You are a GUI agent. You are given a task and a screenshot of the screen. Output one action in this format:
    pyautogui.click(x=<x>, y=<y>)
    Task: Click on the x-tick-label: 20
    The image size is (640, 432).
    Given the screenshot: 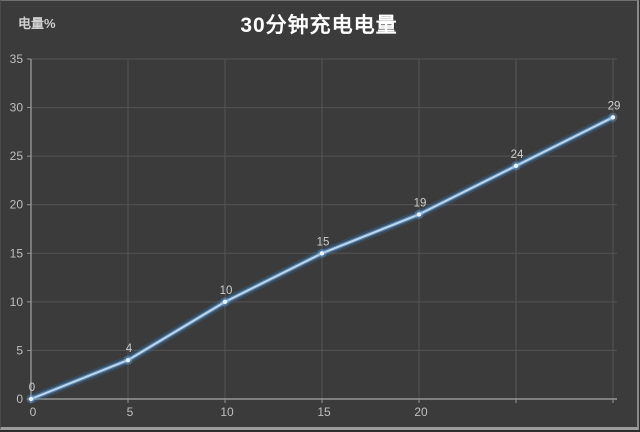 What is the action you would take?
    pyautogui.click(x=421, y=412)
    